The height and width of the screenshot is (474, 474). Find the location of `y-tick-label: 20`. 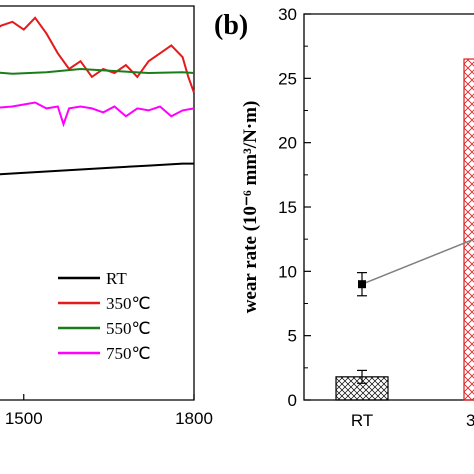

y-tick-label: 20 is located at coordinates (287, 143).